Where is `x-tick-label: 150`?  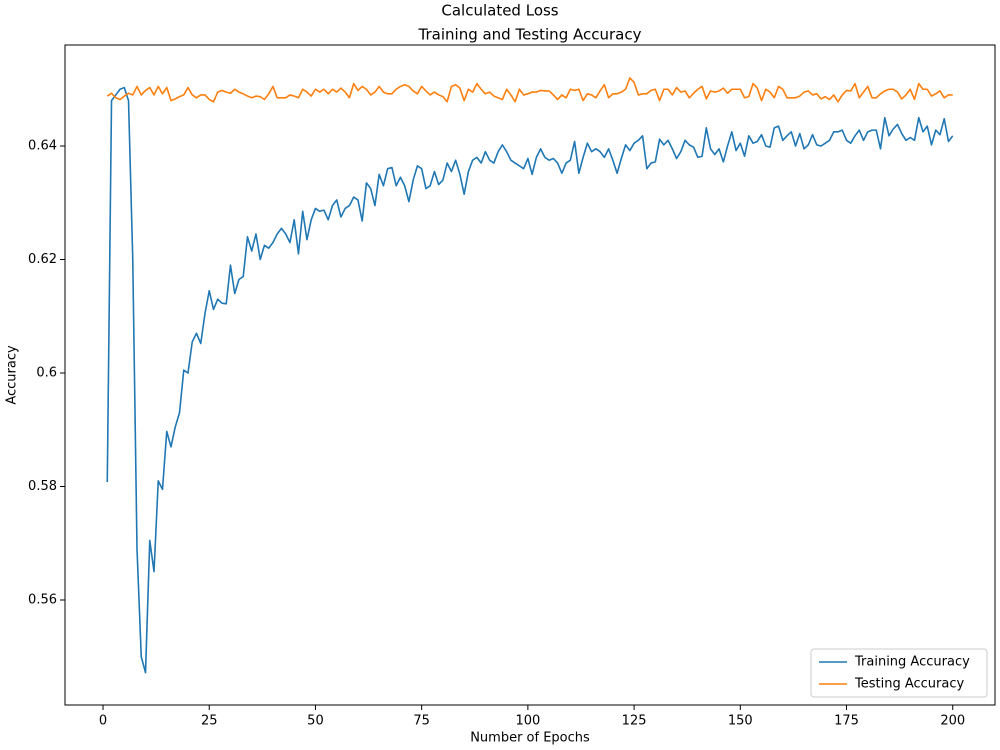
x-tick-label: 150 is located at coordinates (740, 721).